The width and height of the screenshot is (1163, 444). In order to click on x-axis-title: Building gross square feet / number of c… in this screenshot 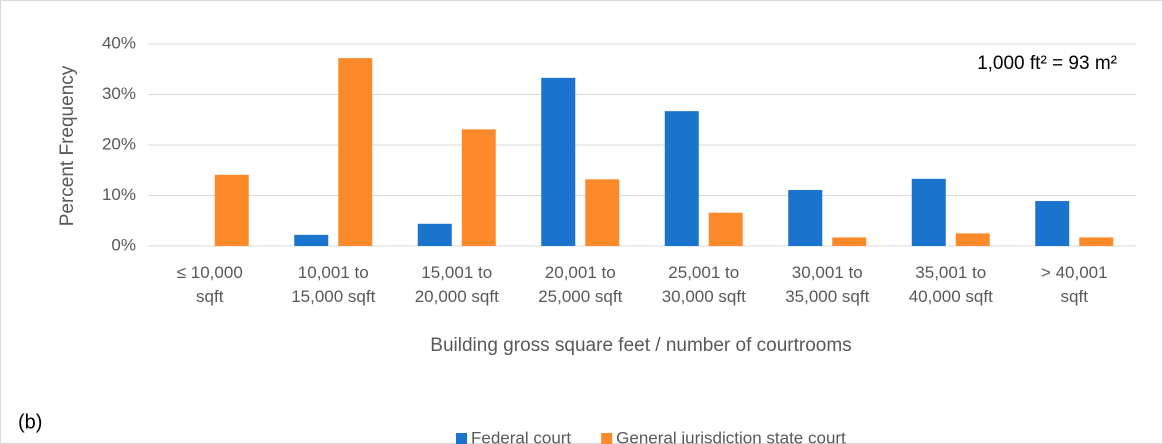, I will do `click(640, 345)`.